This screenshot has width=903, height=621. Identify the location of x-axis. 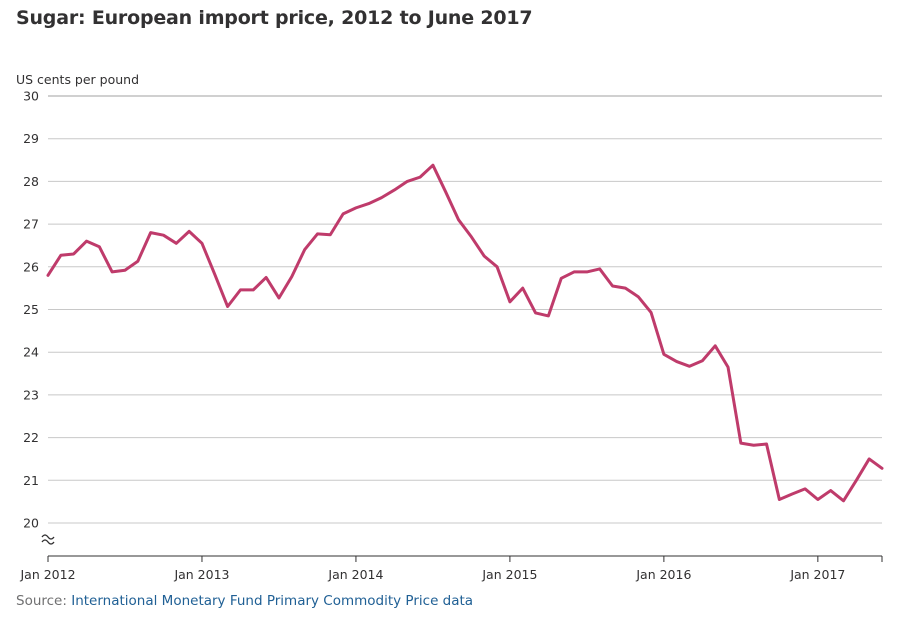
(465, 558).